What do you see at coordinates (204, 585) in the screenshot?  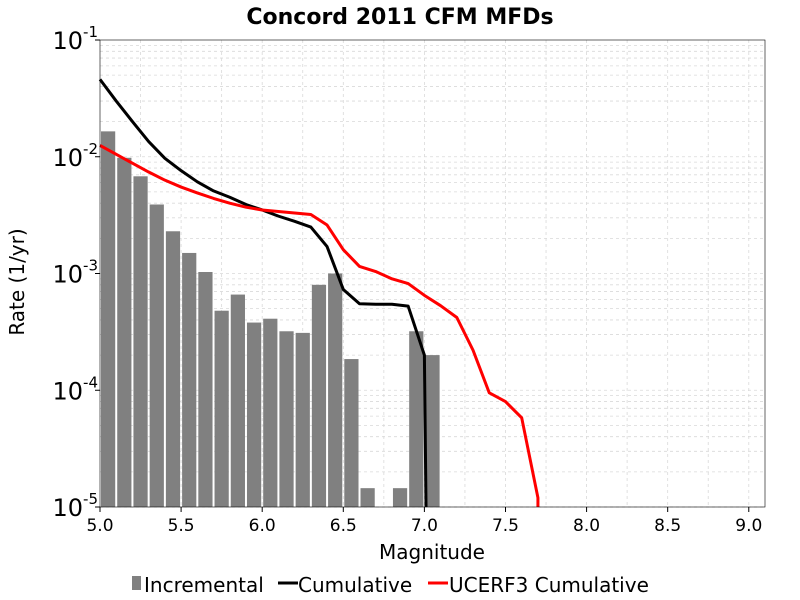 I see `legend-label-incremental: Incremental` at bounding box center [204, 585].